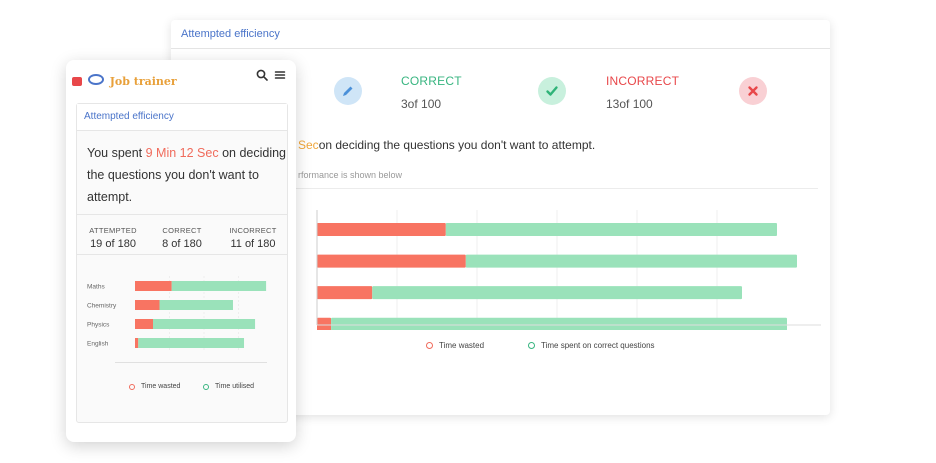 This screenshot has width=936, height=463. Describe the element at coordinates (462, 345) in the screenshot. I see `legend-wasted-label: Time wasted` at that location.